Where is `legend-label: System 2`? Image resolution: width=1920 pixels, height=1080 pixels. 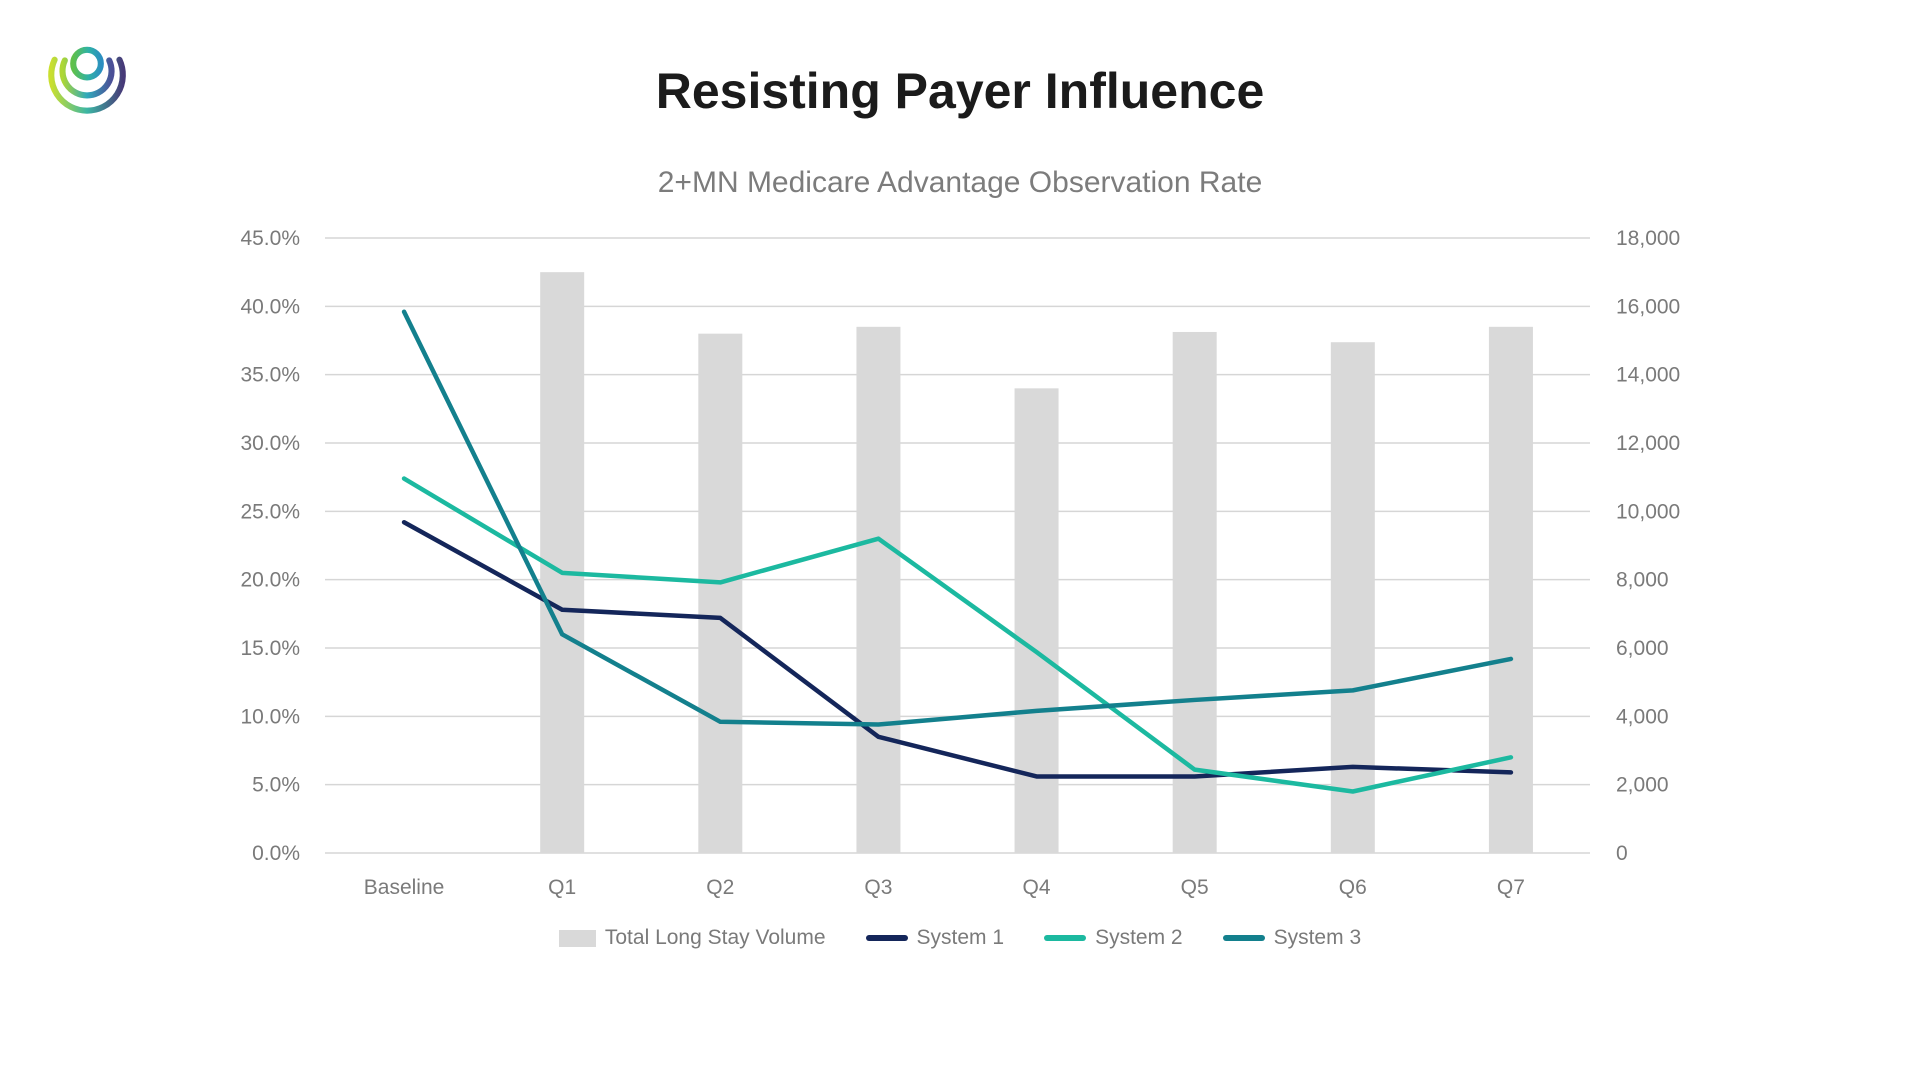
legend-label: System 2 is located at coordinates (1139, 937).